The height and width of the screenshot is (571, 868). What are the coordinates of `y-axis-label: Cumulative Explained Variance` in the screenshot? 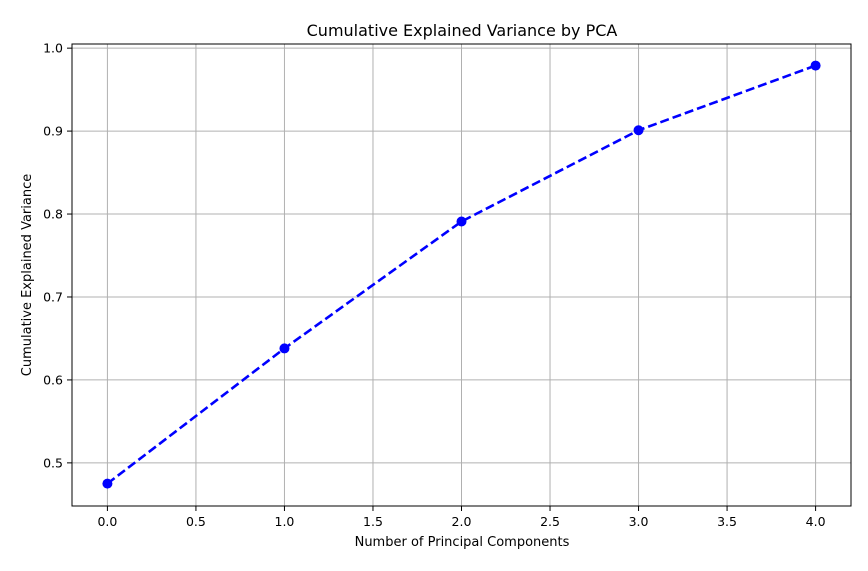 It's located at (27, 275).